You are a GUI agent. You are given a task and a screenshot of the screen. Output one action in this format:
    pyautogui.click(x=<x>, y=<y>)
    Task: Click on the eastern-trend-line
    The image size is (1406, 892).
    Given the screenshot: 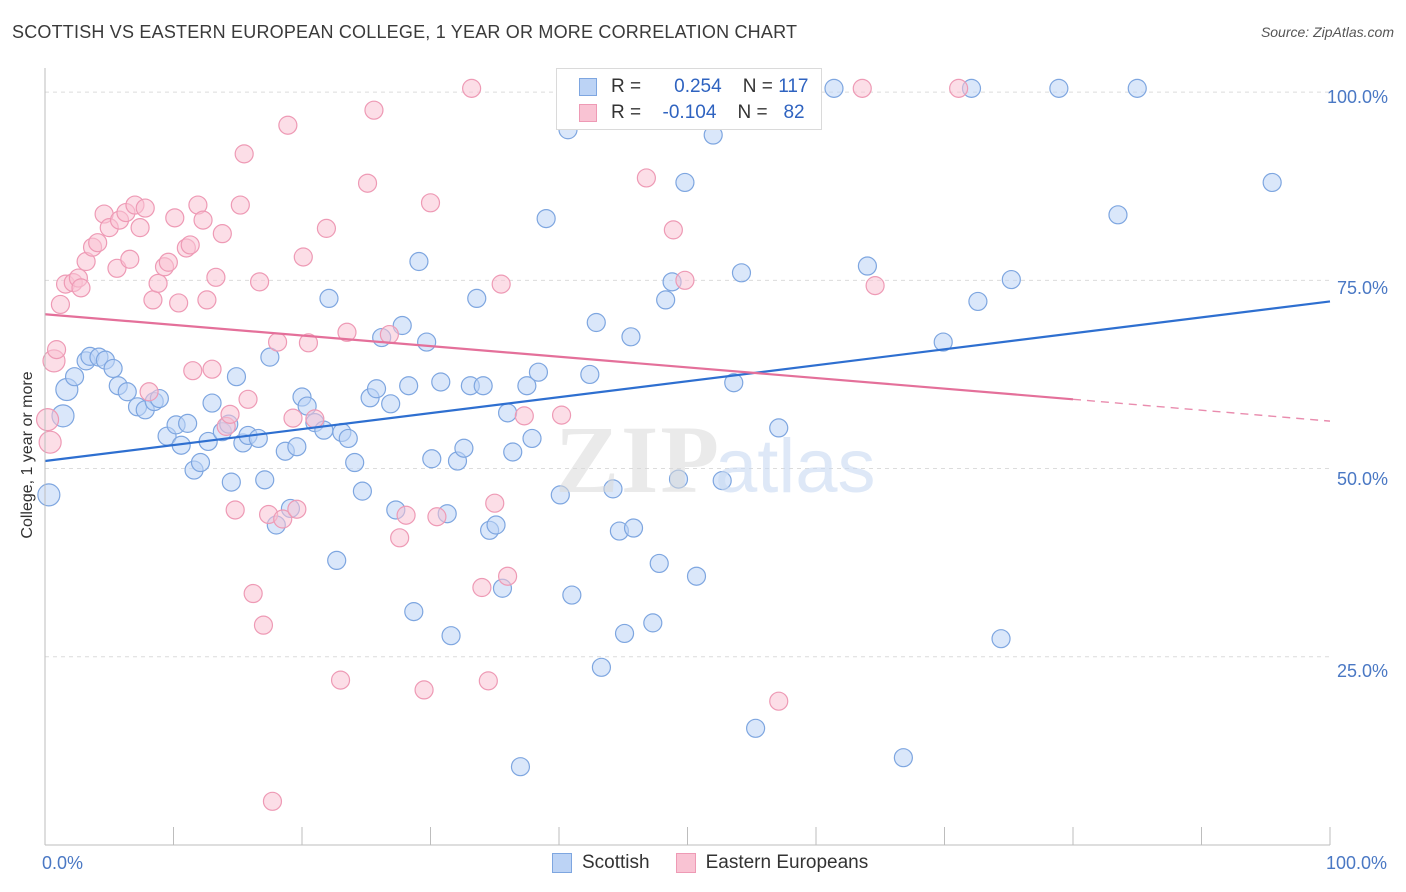 What is the action you would take?
    pyautogui.click(x=559, y=357)
    